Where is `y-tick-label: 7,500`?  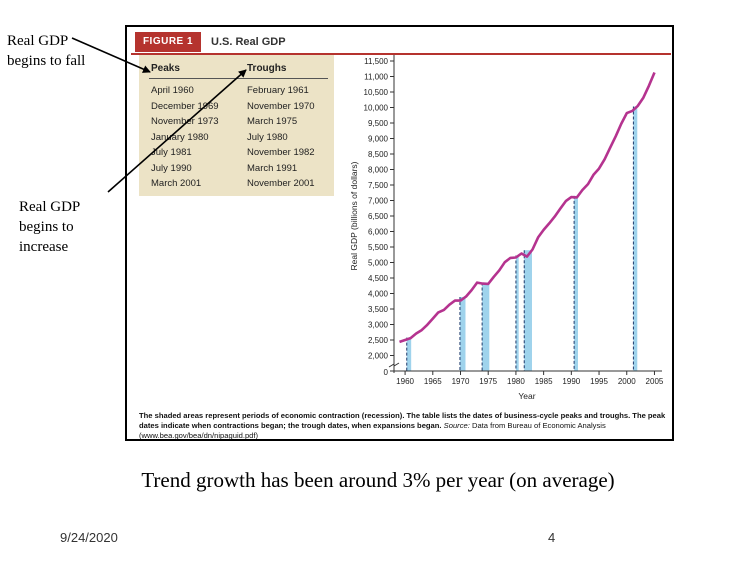
y-tick-label: 7,500 is located at coordinates (378, 185).